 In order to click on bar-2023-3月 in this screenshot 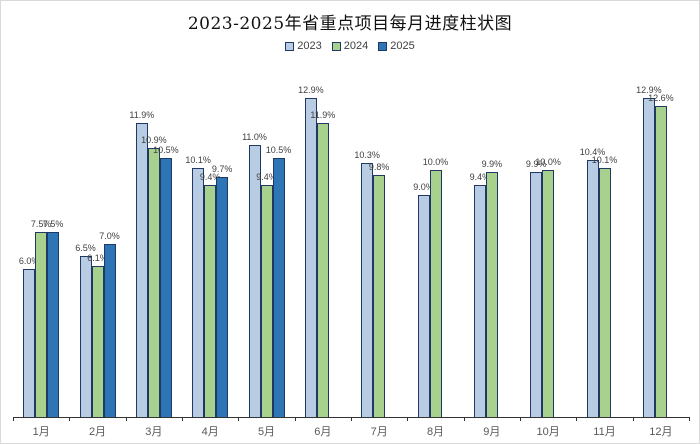, I will do `click(141, 270)`.